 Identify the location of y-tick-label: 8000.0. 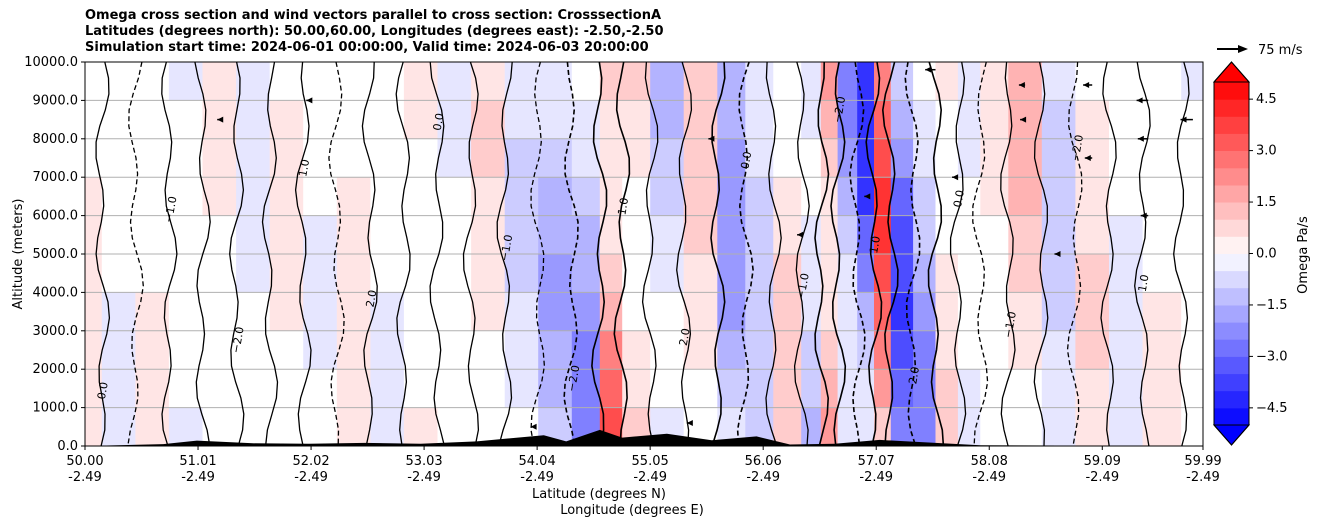
(56, 139).